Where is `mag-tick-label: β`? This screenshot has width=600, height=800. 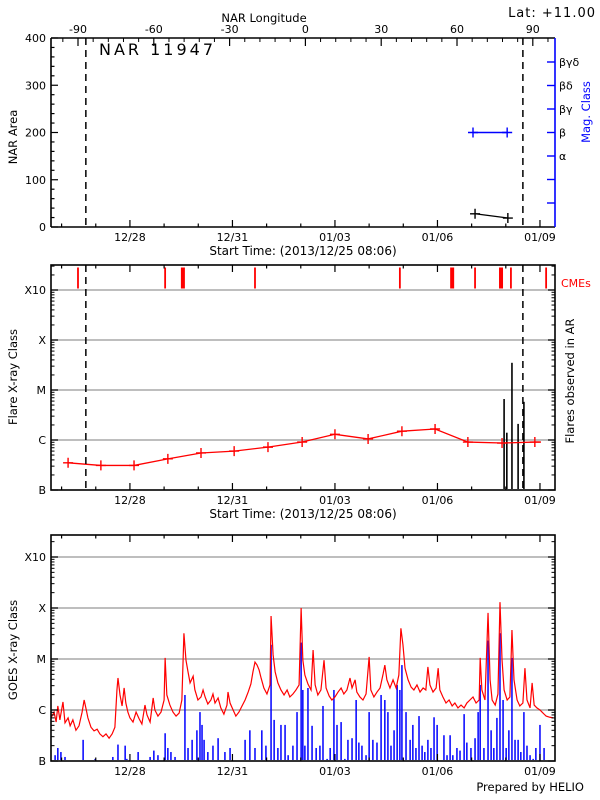
mag-tick-label: β is located at coordinates (562, 133).